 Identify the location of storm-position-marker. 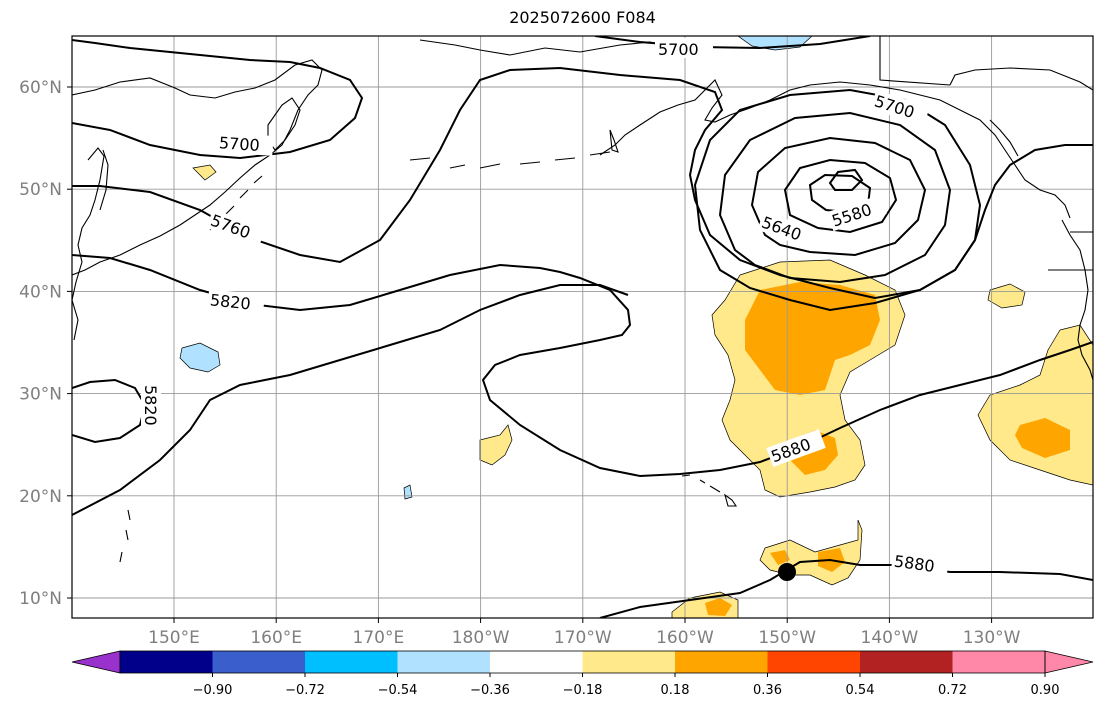
(787, 572).